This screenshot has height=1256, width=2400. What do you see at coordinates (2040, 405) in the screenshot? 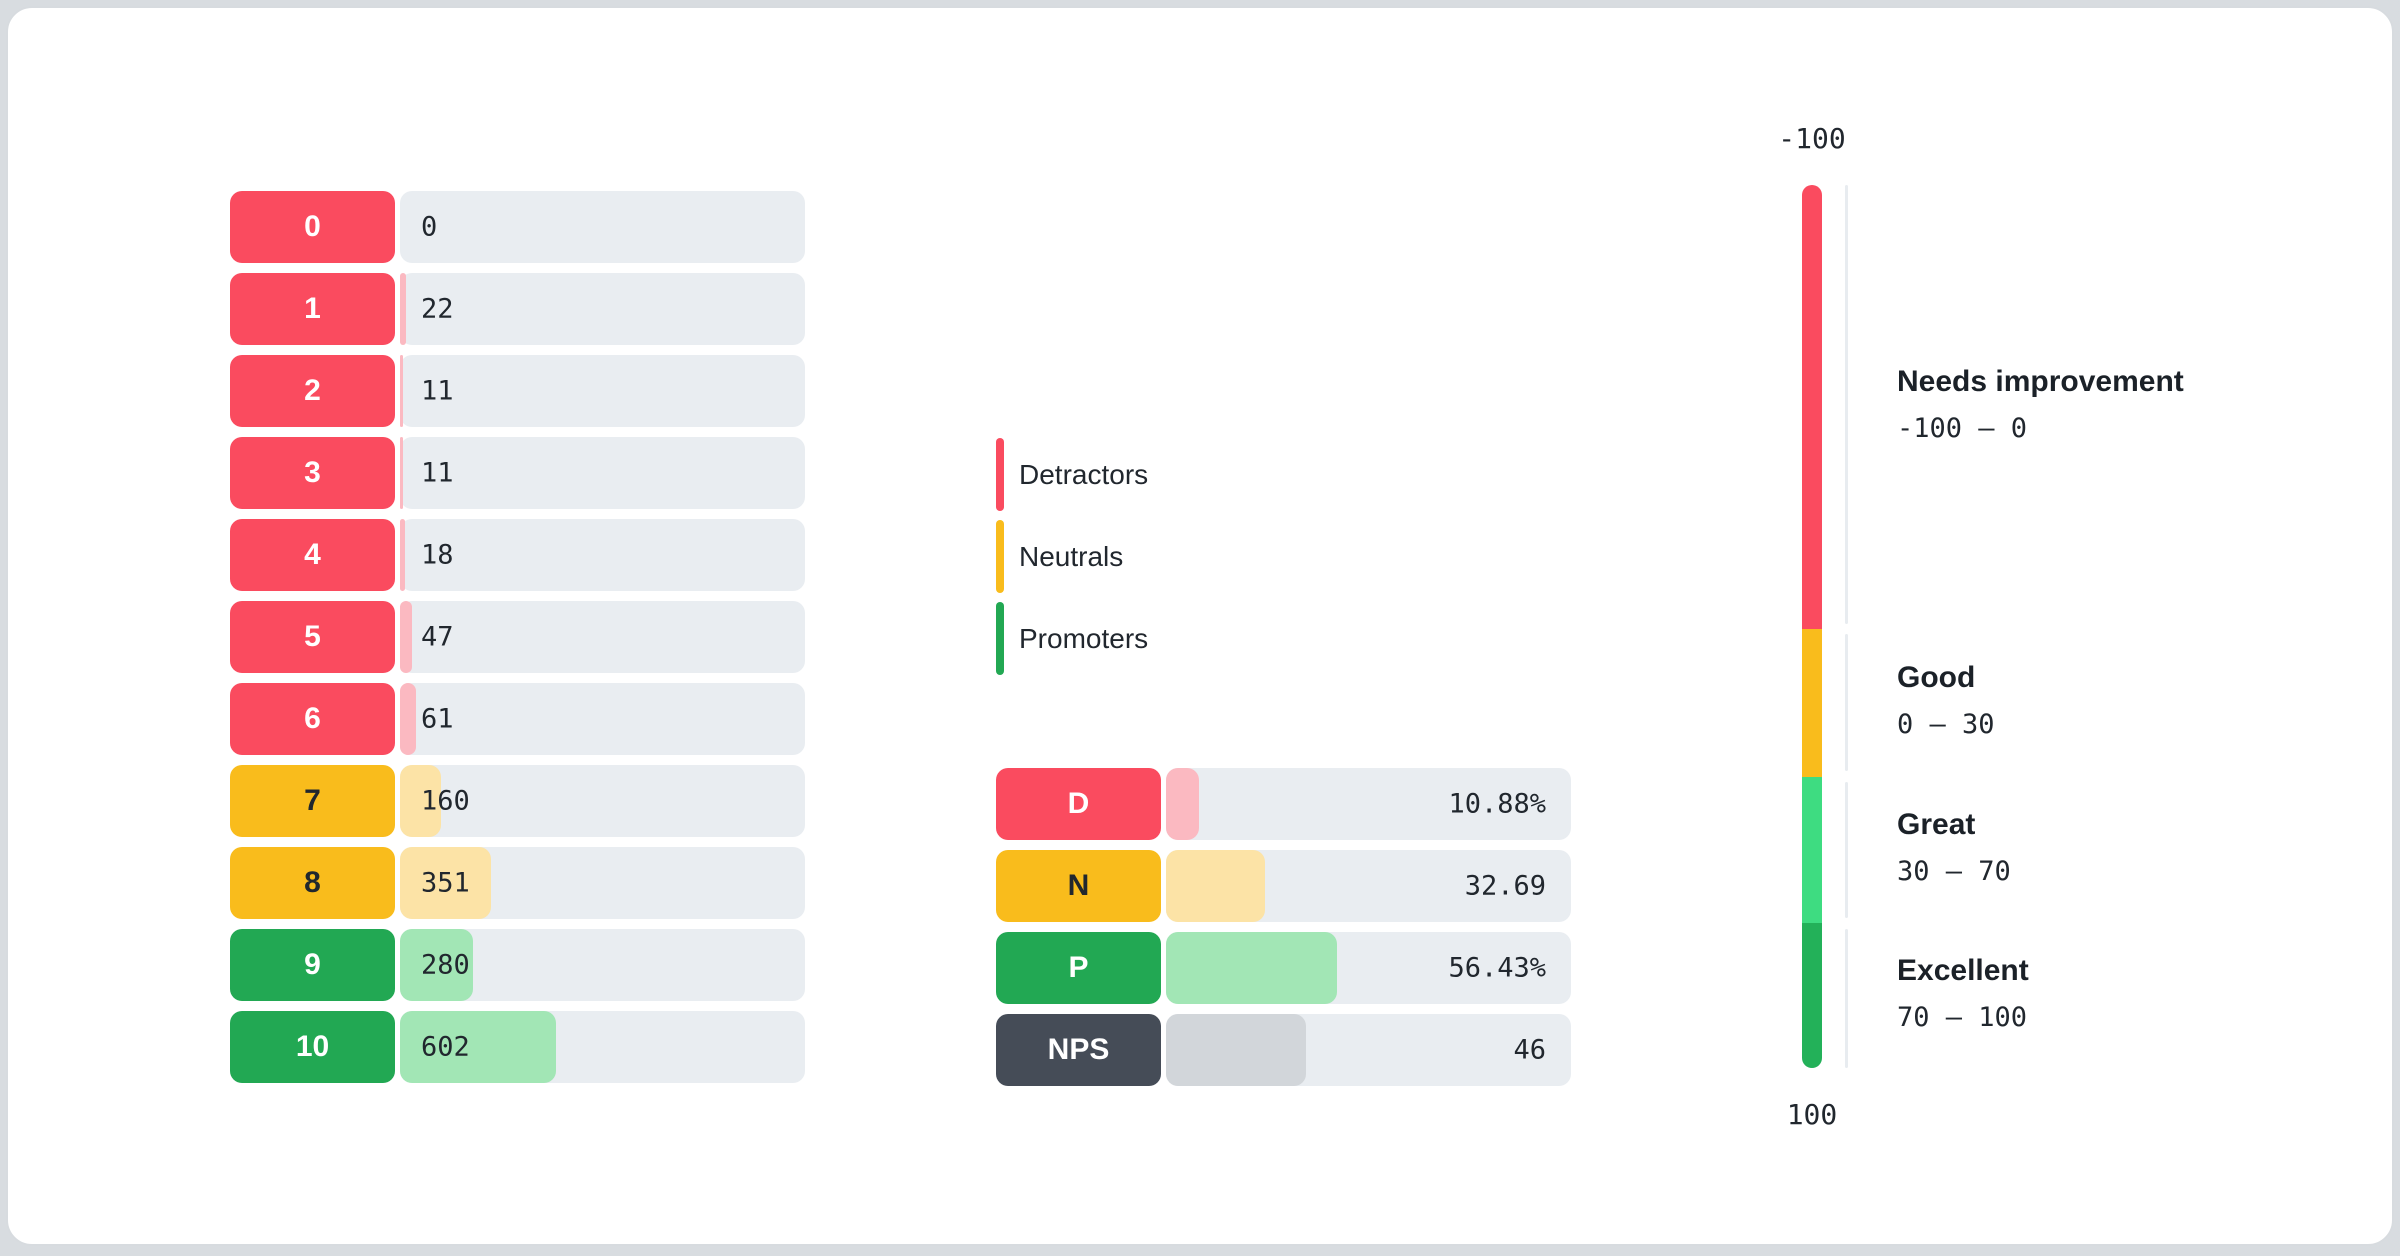
I see `gauge-zone-label-needs-improvement: Needs improvement -100 — 0` at bounding box center [2040, 405].